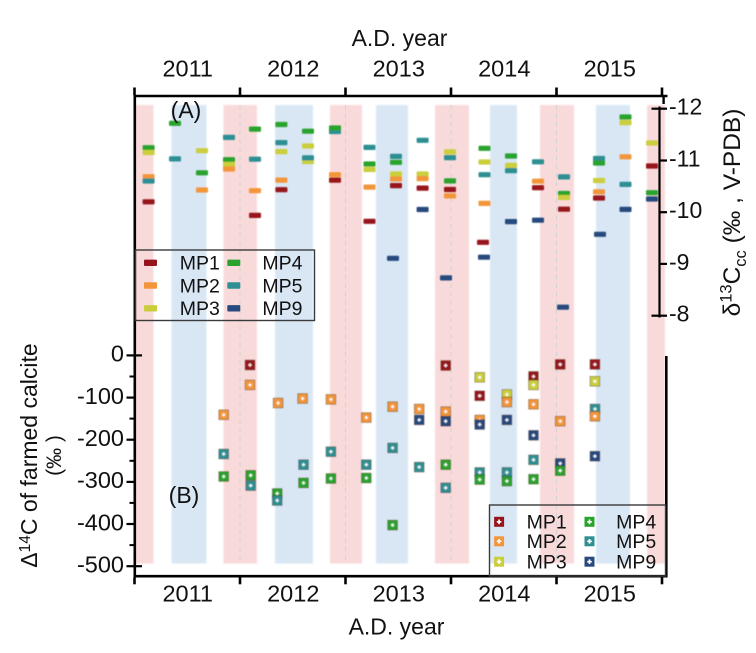 This screenshot has height=653, width=756. I want to click on svg-text: -12, so click(685, 107).